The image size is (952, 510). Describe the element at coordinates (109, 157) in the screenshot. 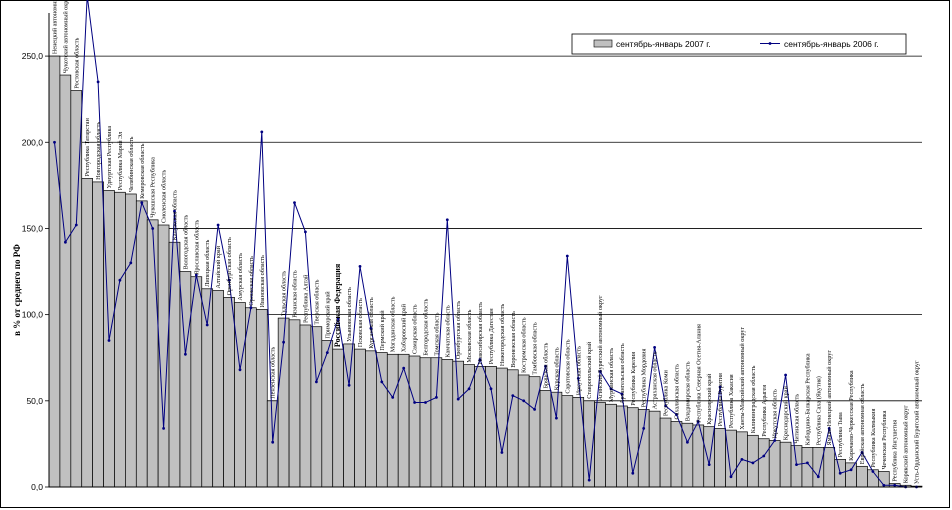

I see `category-label: Удмуртская Республика` at that location.